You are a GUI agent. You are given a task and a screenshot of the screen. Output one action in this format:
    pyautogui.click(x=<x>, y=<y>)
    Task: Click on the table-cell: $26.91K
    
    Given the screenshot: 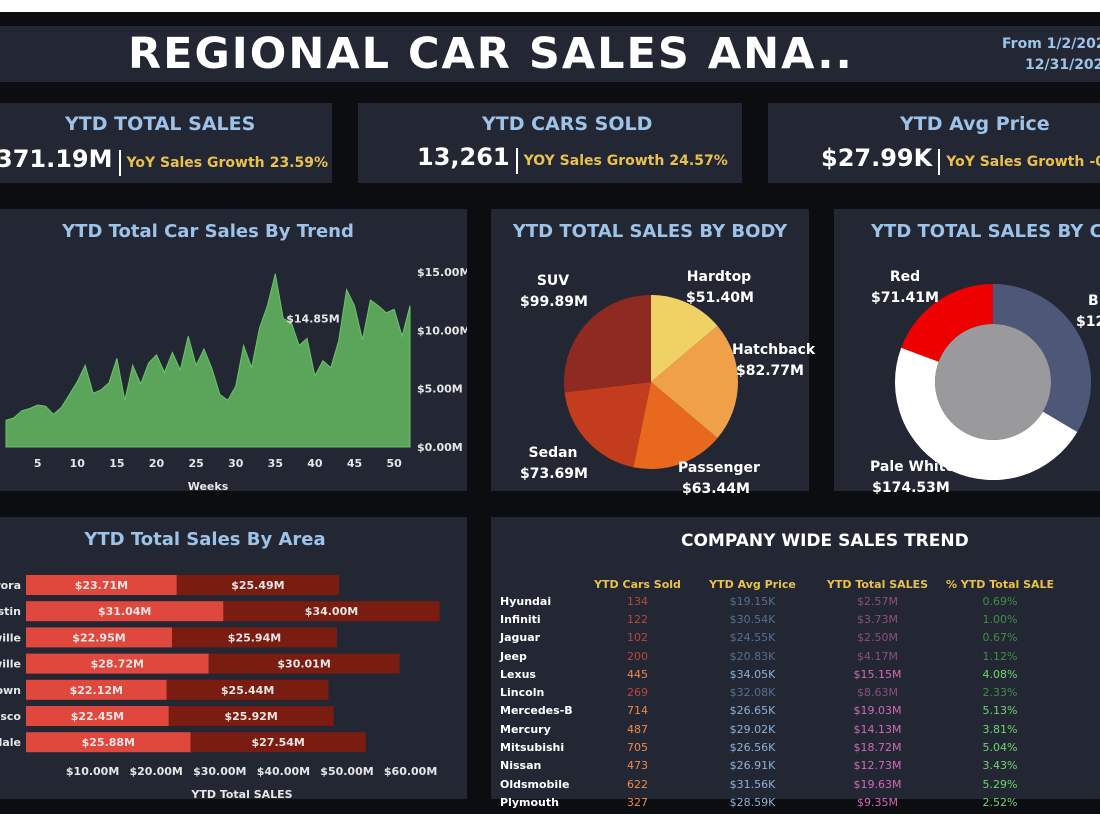 What is the action you would take?
    pyautogui.click(x=752, y=766)
    